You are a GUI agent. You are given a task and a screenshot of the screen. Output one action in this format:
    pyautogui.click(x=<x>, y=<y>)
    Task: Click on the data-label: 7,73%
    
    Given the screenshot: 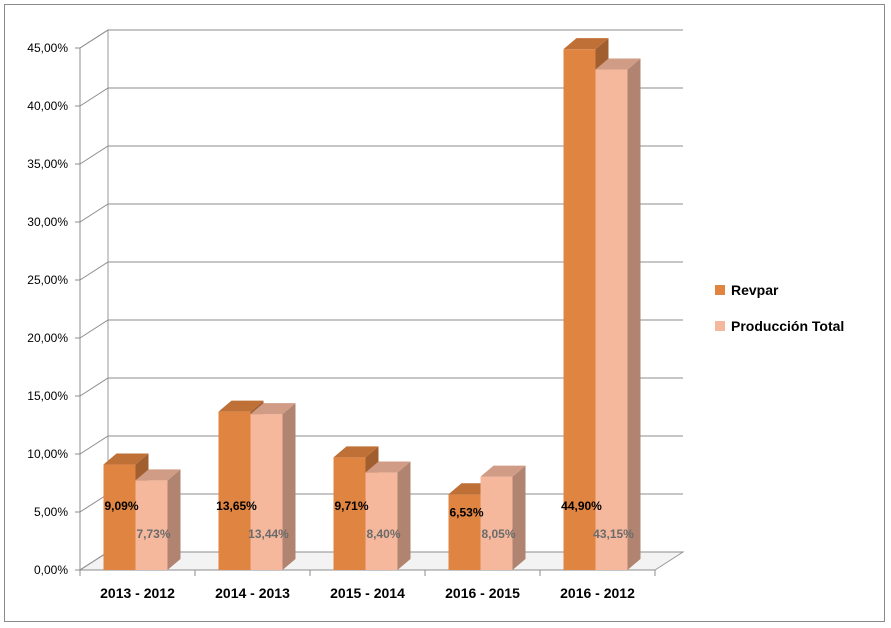 What is the action you would take?
    pyautogui.click(x=153, y=534)
    